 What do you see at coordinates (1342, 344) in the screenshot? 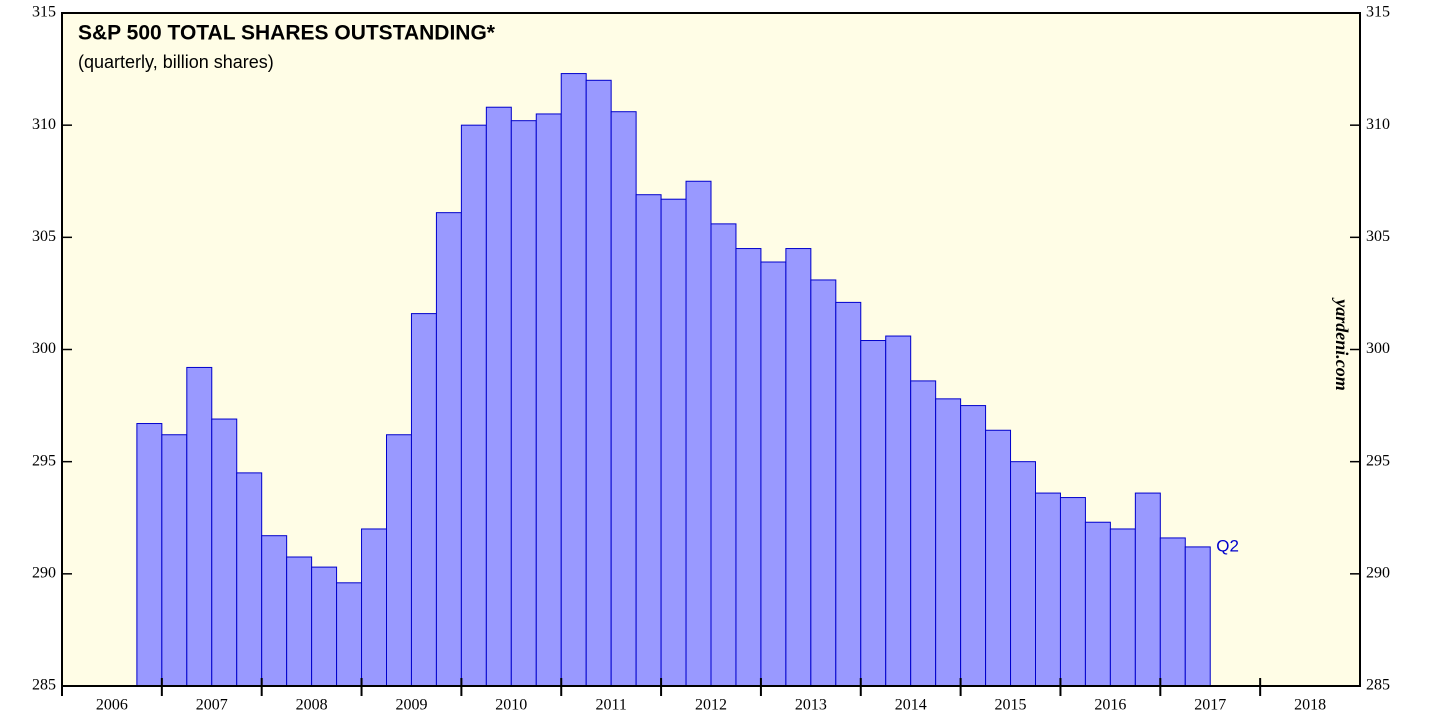
I see `source-label: yardeni.com` at bounding box center [1342, 344].